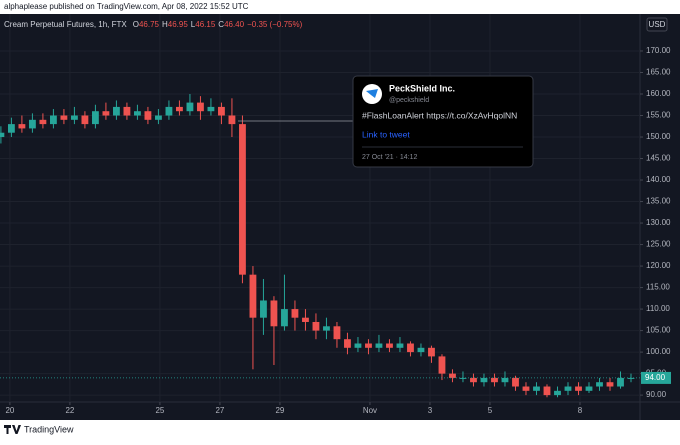  Describe the element at coordinates (370, 410) in the screenshot. I see `x-tick-label: Nov` at that location.